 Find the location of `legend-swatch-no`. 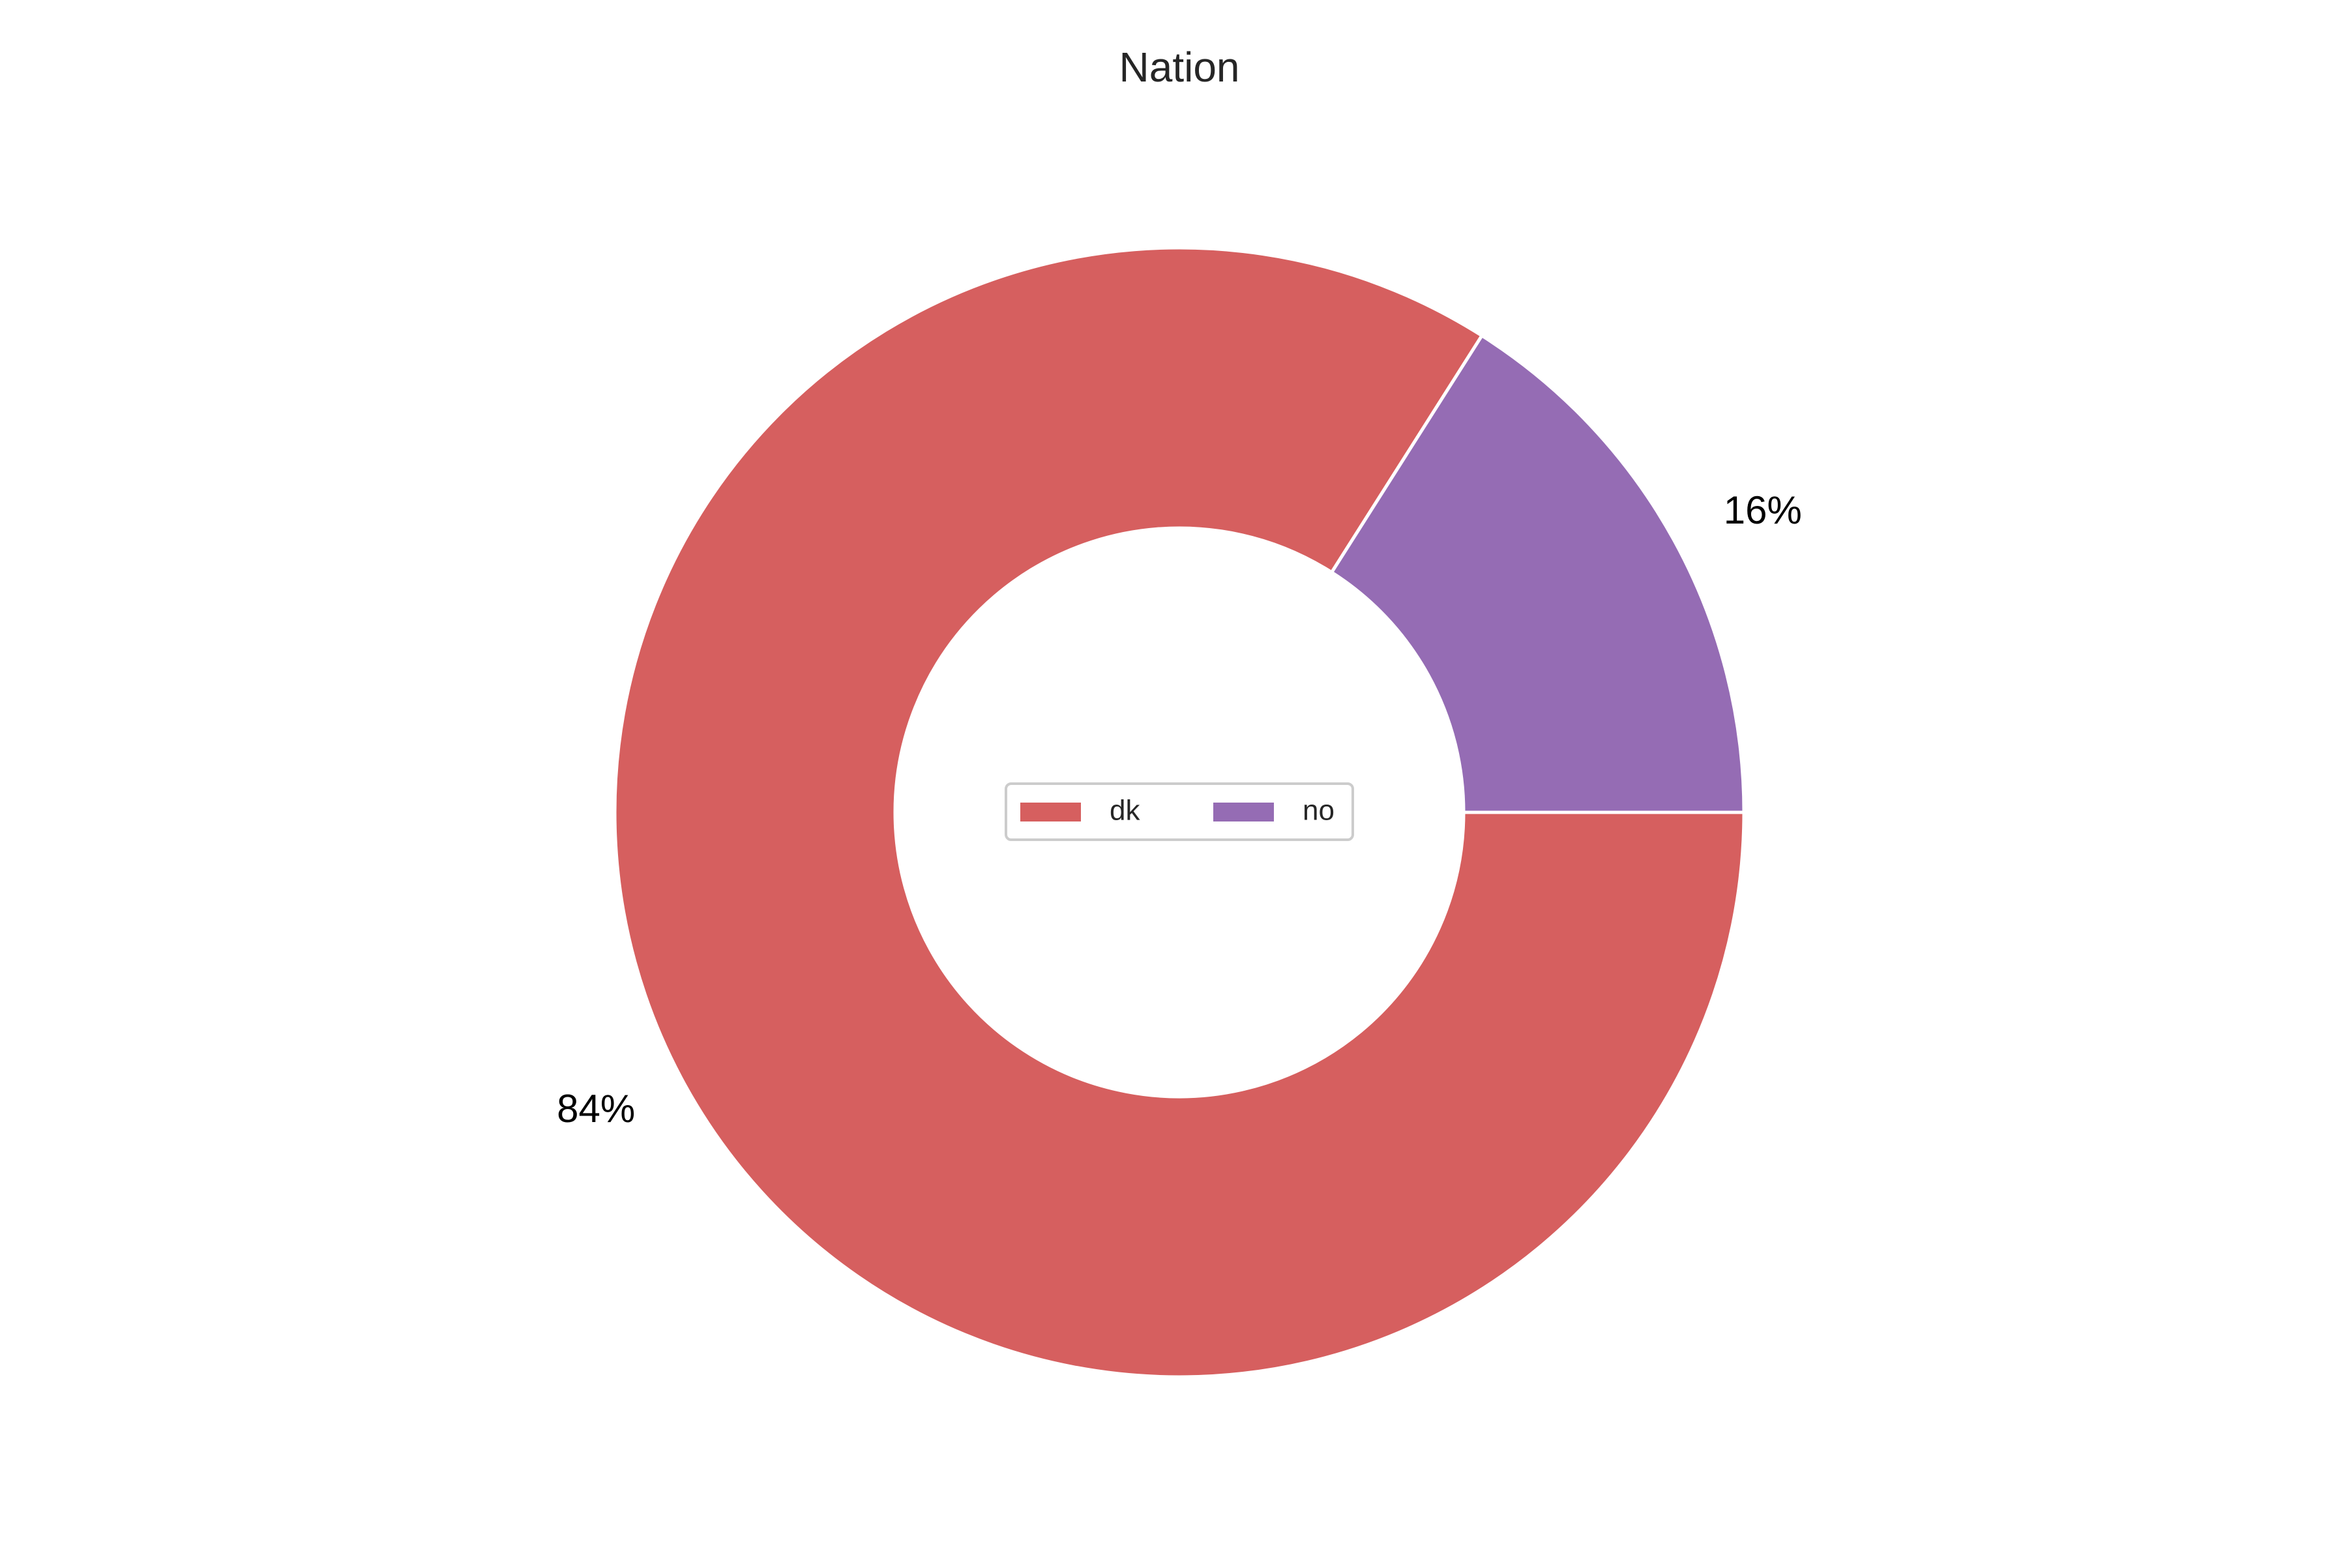

legend-swatch-no is located at coordinates (1243, 812).